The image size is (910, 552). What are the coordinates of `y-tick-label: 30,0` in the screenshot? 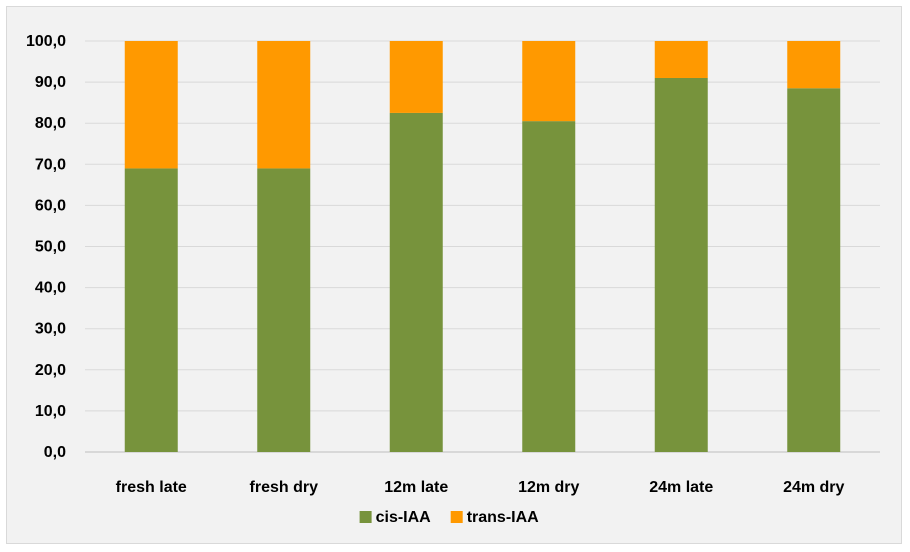 It's located at (50, 329).